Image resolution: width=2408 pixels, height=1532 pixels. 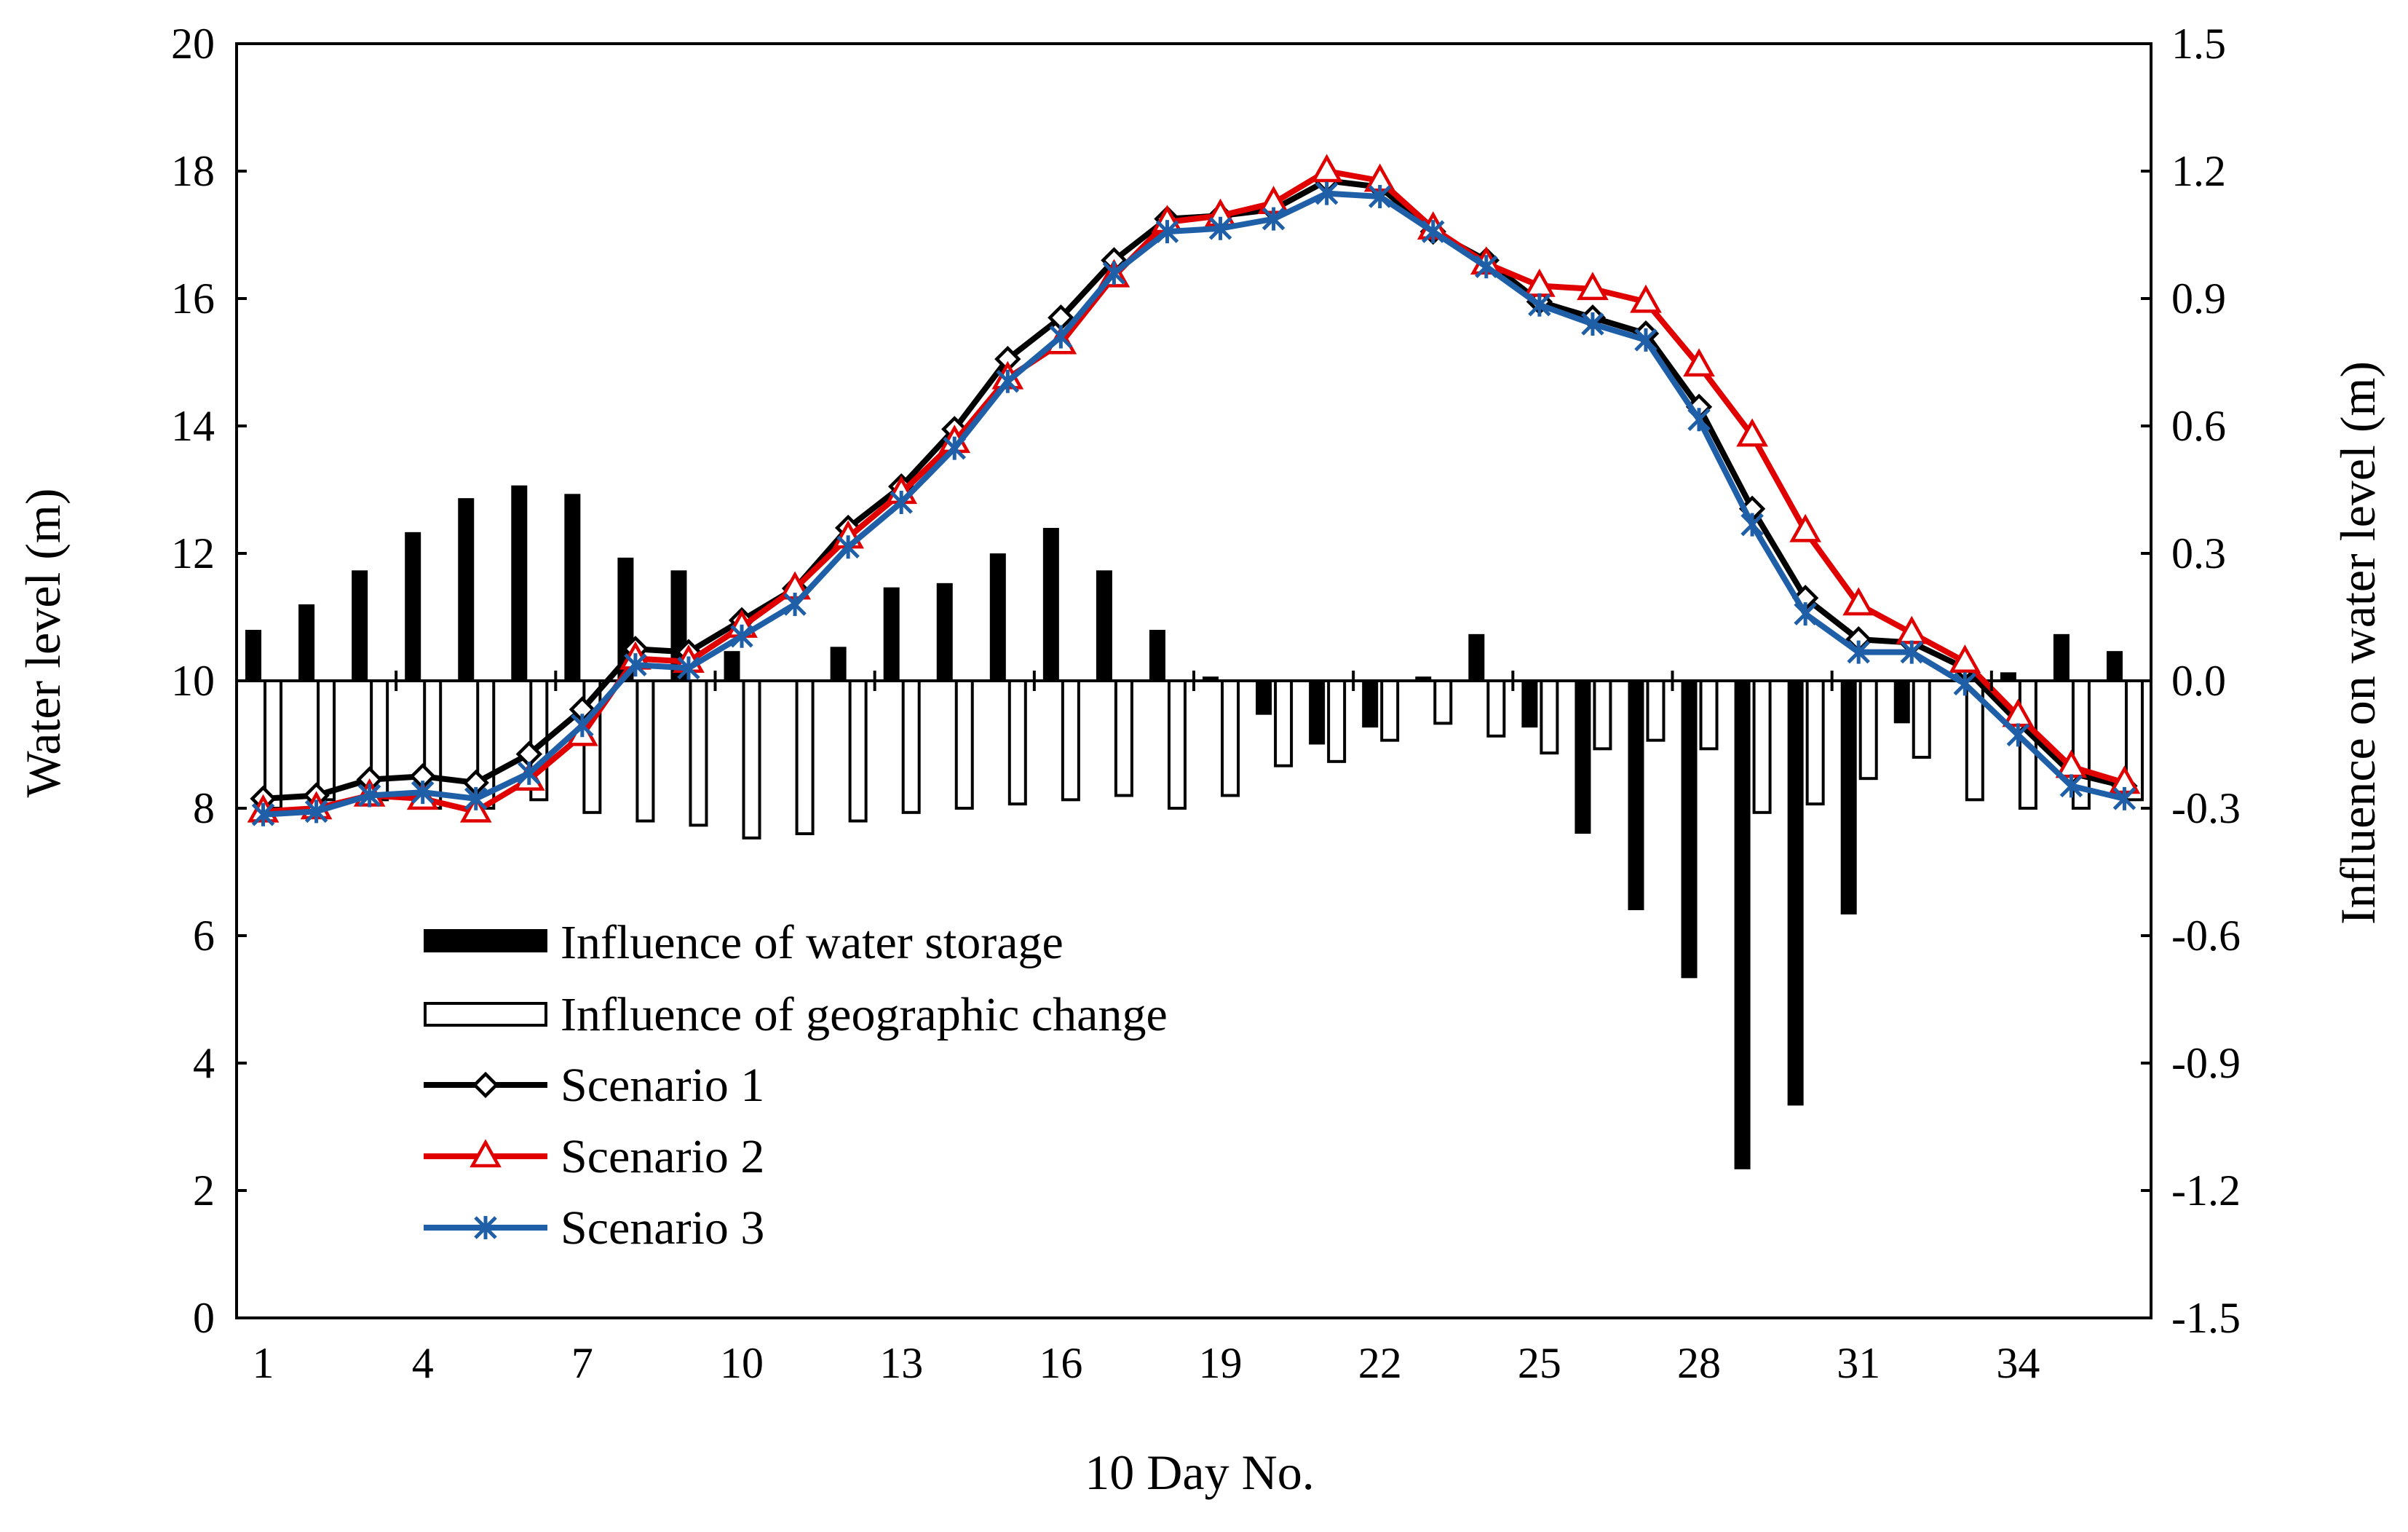 I want to click on legend-label-scenario-1: Scenario 1, so click(x=663, y=1085).